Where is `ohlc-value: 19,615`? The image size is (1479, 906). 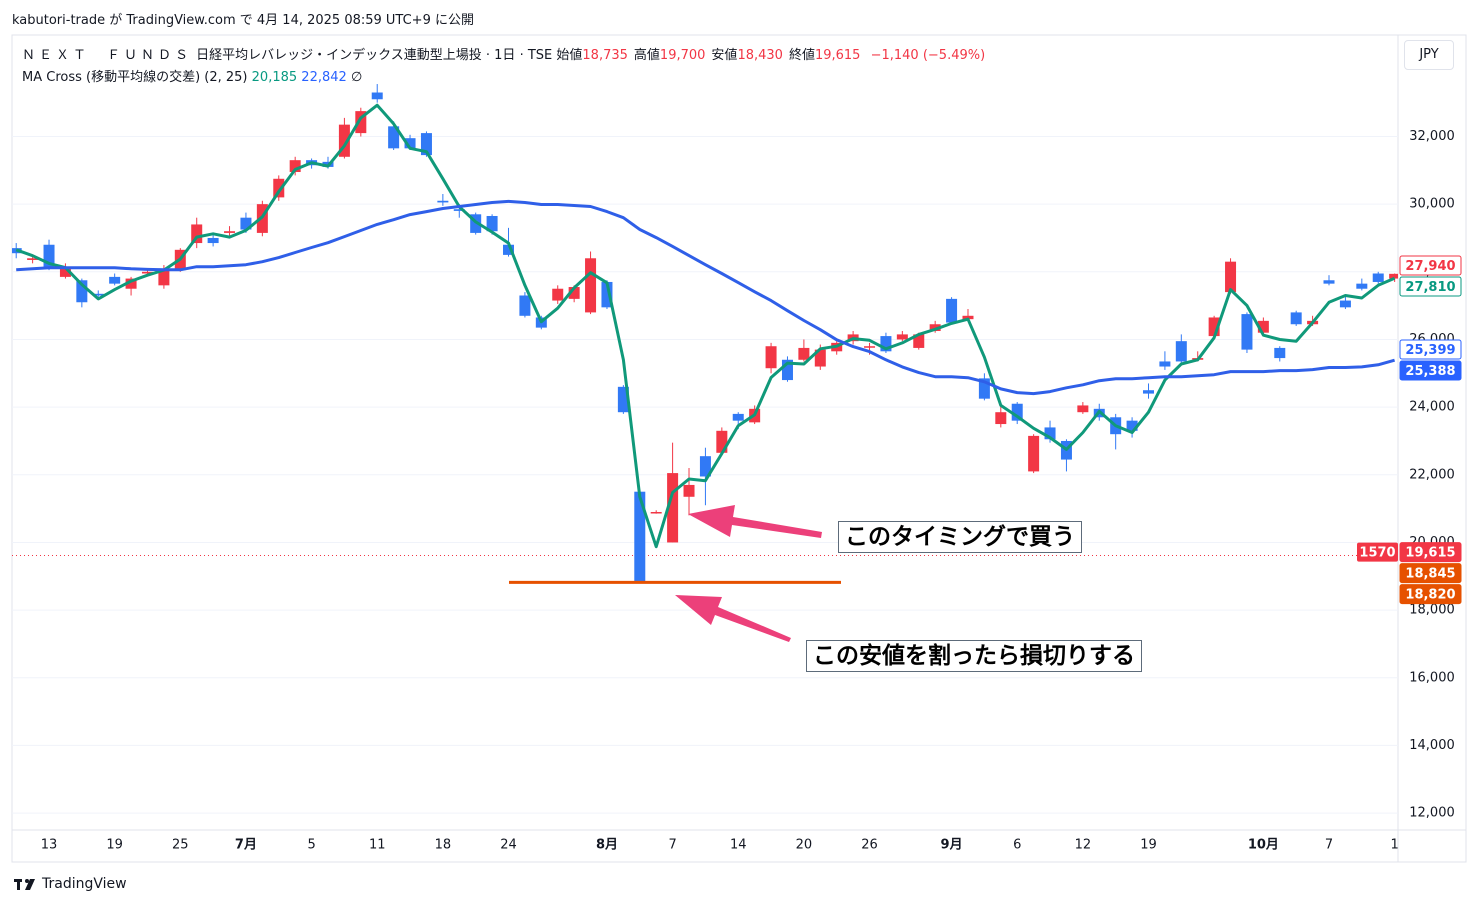
ohlc-value: 19,615 is located at coordinates (837, 55).